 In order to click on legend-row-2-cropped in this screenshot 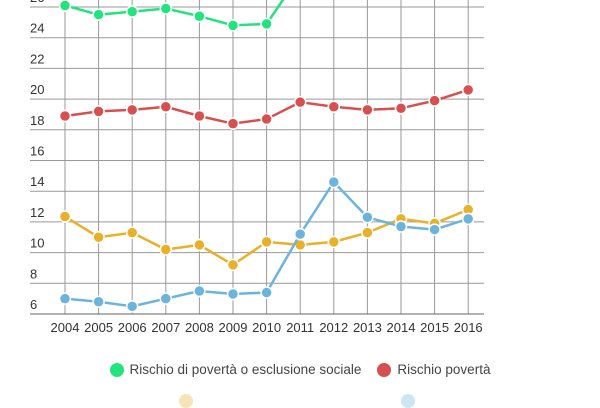, I will do `click(300, 401)`.